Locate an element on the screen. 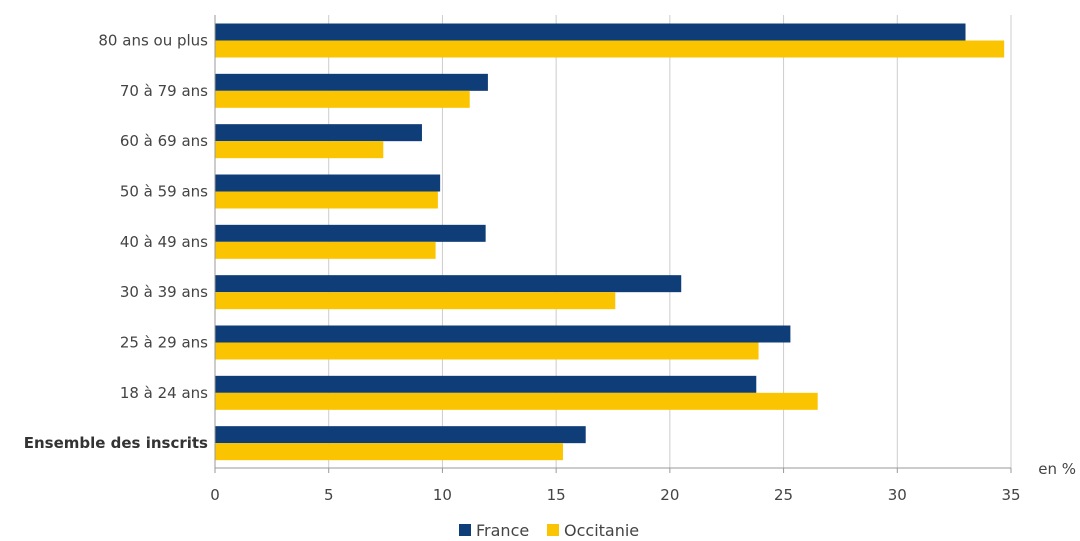 The width and height of the screenshot is (1080, 541). legend-label-france: France is located at coordinates (502, 530).